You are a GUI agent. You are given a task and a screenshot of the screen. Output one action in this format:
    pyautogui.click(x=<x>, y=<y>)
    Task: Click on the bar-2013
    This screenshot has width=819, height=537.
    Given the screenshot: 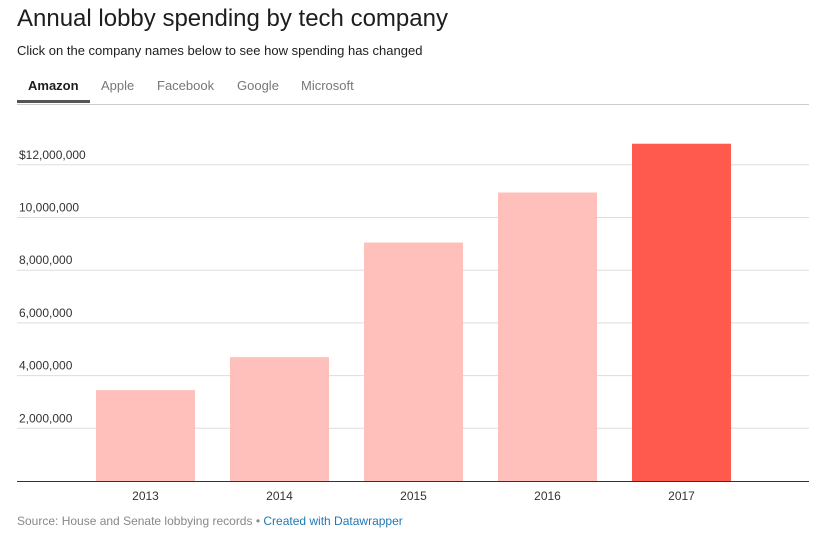 What is the action you would take?
    pyautogui.click(x=145, y=435)
    